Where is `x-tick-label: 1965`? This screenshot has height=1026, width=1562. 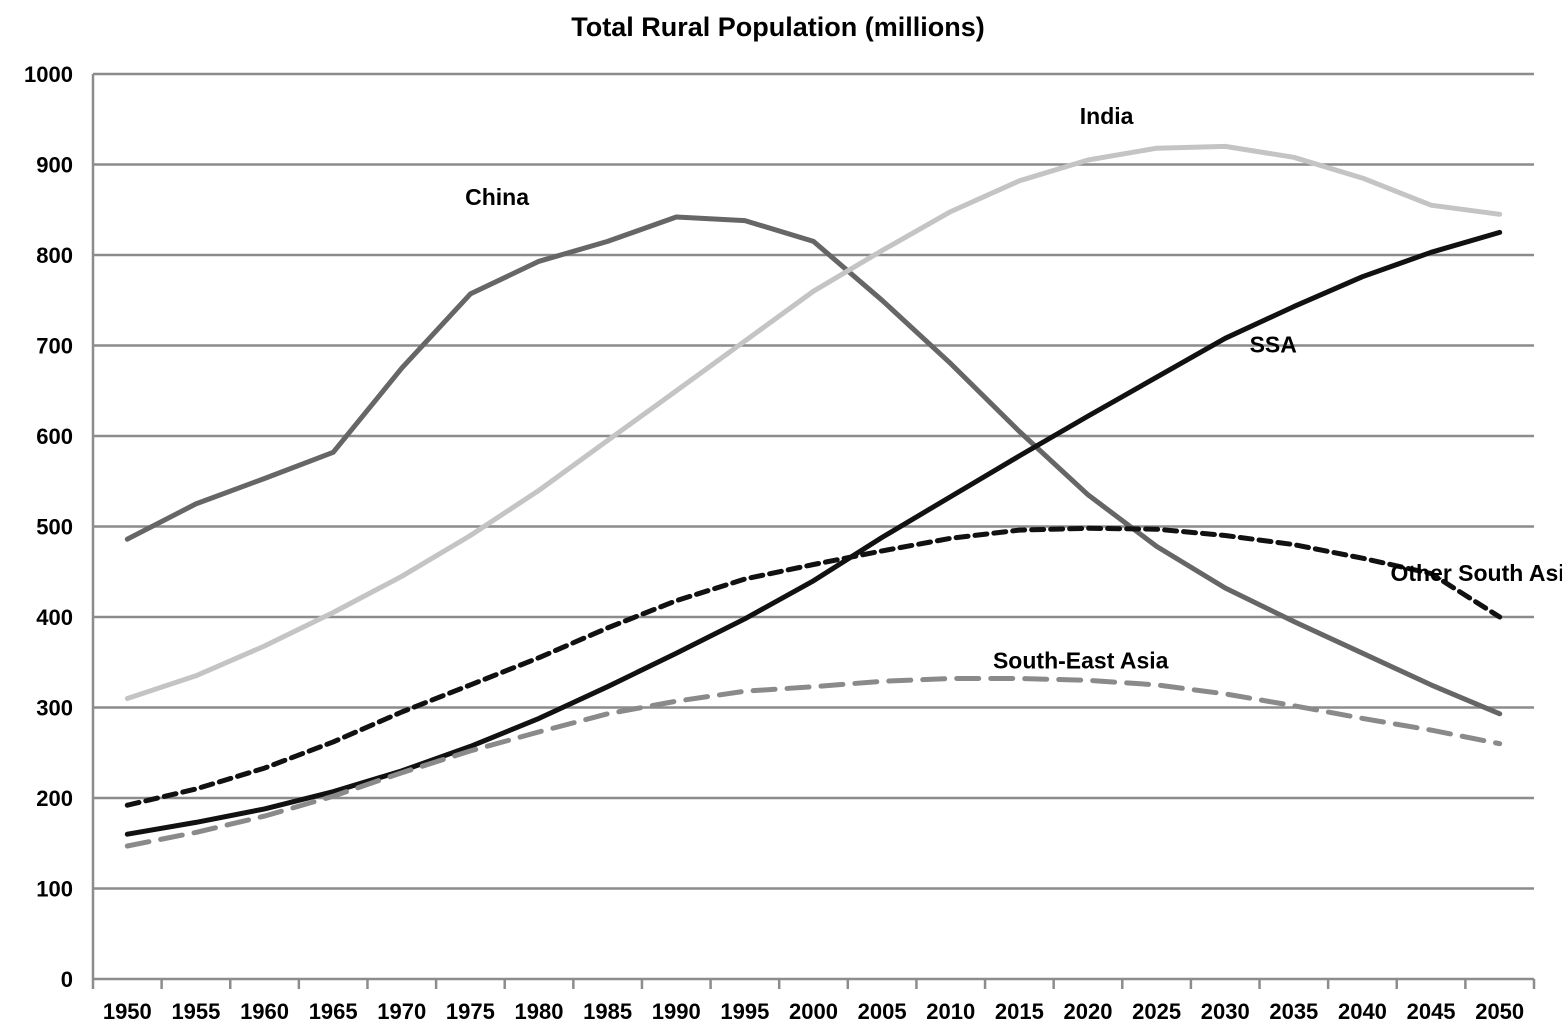
x-tick-label: 1965 is located at coordinates (333, 1011).